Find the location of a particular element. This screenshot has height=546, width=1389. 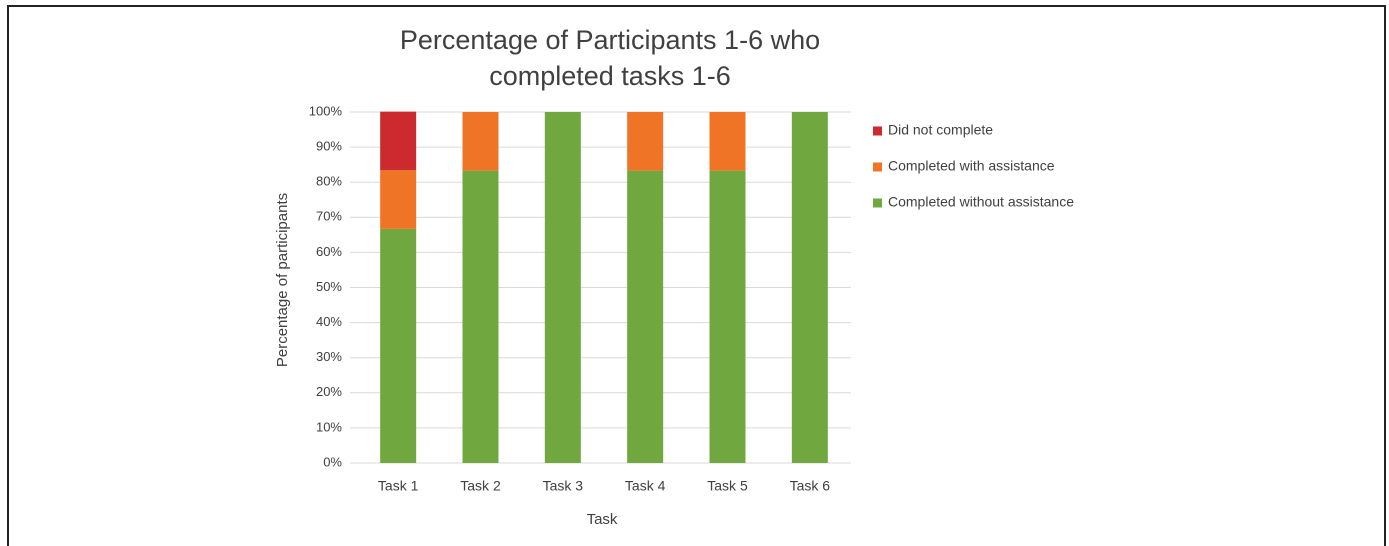

legend-label: Completed with assistance is located at coordinates (971, 166).